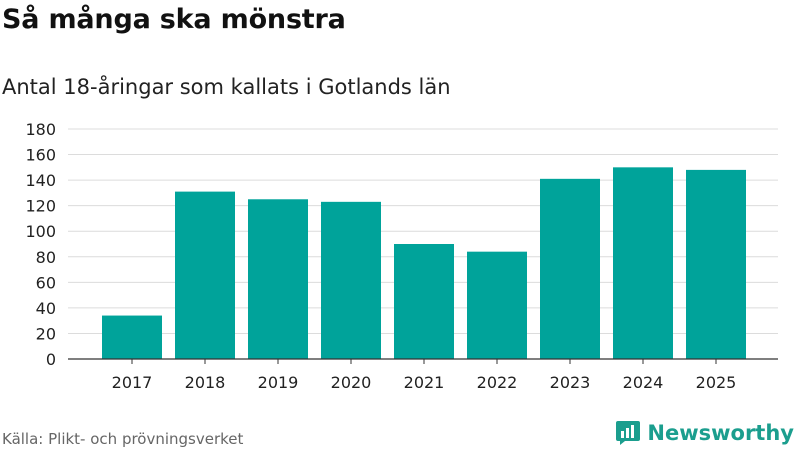  I want to click on newsworthy-logo-icon, so click(628, 433).